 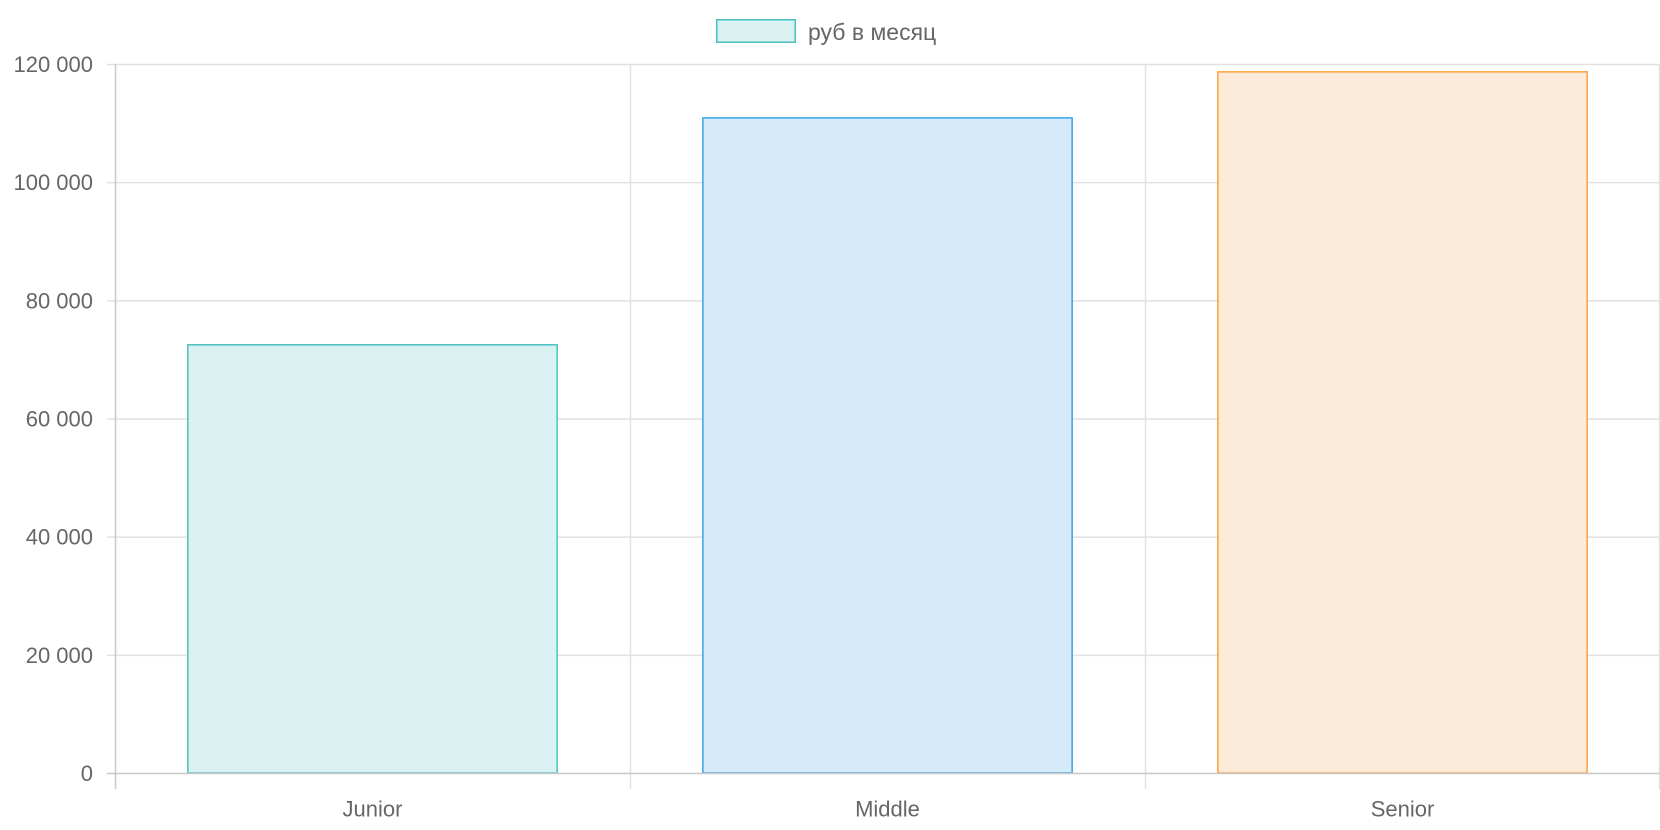 I want to click on y-axis-tick-labels: 0 20 000 40 000 60 000 80 000 100 000 120 000, so click(x=53, y=419).